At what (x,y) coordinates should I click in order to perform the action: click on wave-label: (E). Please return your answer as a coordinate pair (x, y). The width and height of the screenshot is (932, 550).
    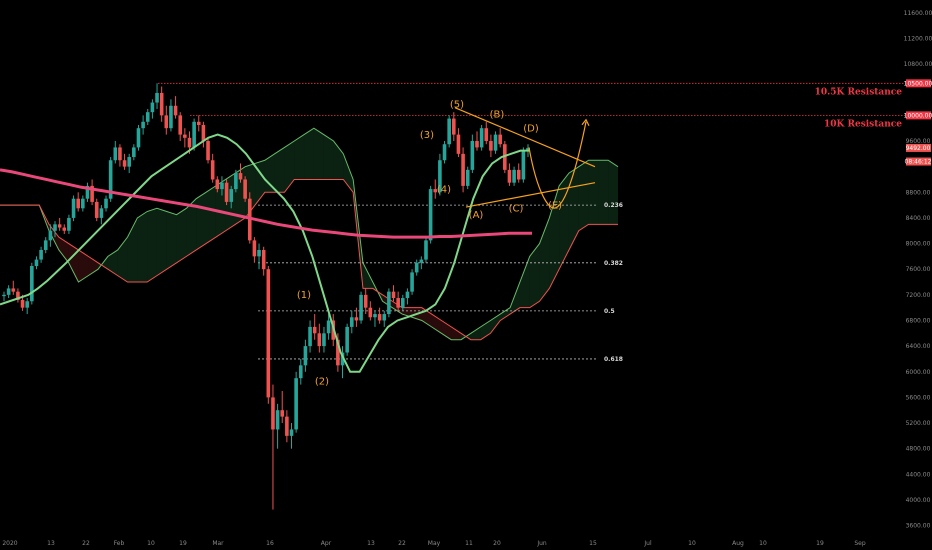
    Looking at the image, I should click on (555, 205).